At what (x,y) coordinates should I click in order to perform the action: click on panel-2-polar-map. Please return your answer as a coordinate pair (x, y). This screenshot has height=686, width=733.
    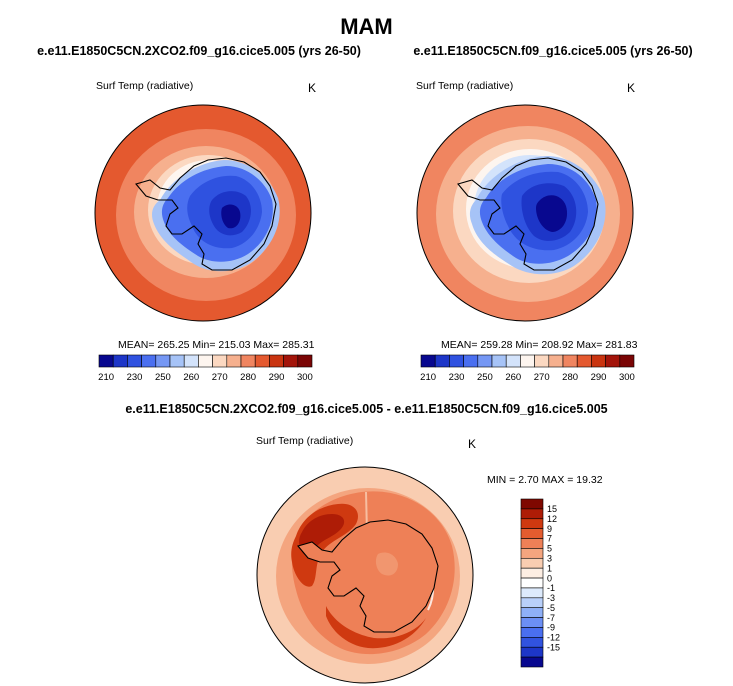
    Looking at the image, I should click on (525, 213).